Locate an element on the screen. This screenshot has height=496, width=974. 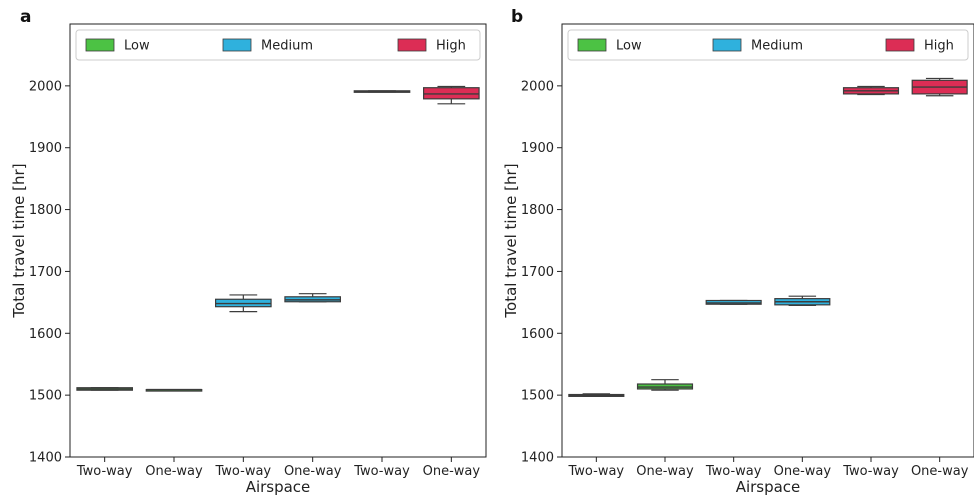
panel-letter: b is located at coordinates (517, 17).